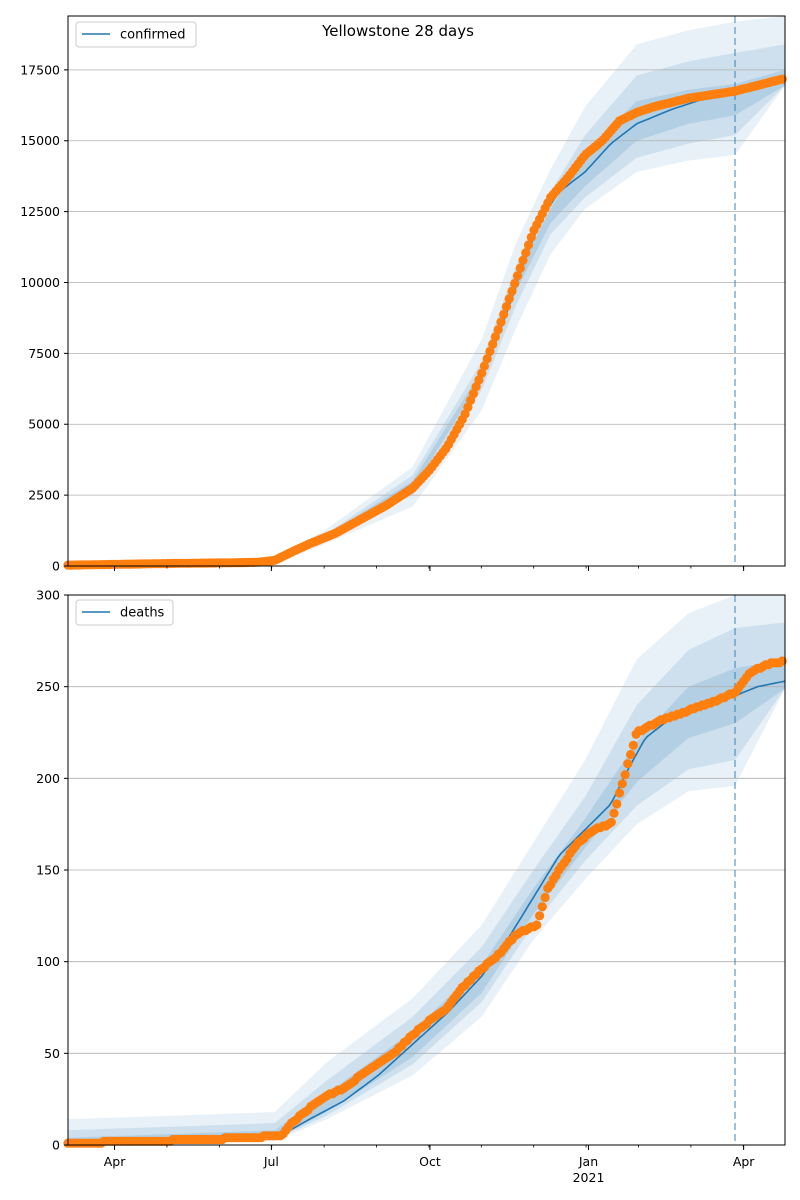 This screenshot has width=800, height=1200. I want to click on confirmed-y-ticks: 0 2500 5000 7500 10000 12500 15000 17500, so click(44, 318).